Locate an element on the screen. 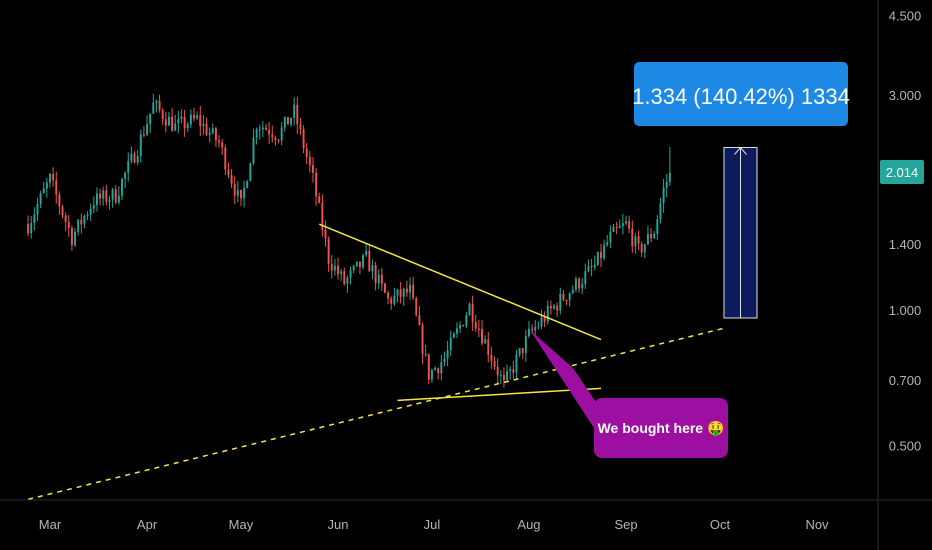 The image size is (932, 550). callout-text: We bought here 🤑 is located at coordinates (661, 428).